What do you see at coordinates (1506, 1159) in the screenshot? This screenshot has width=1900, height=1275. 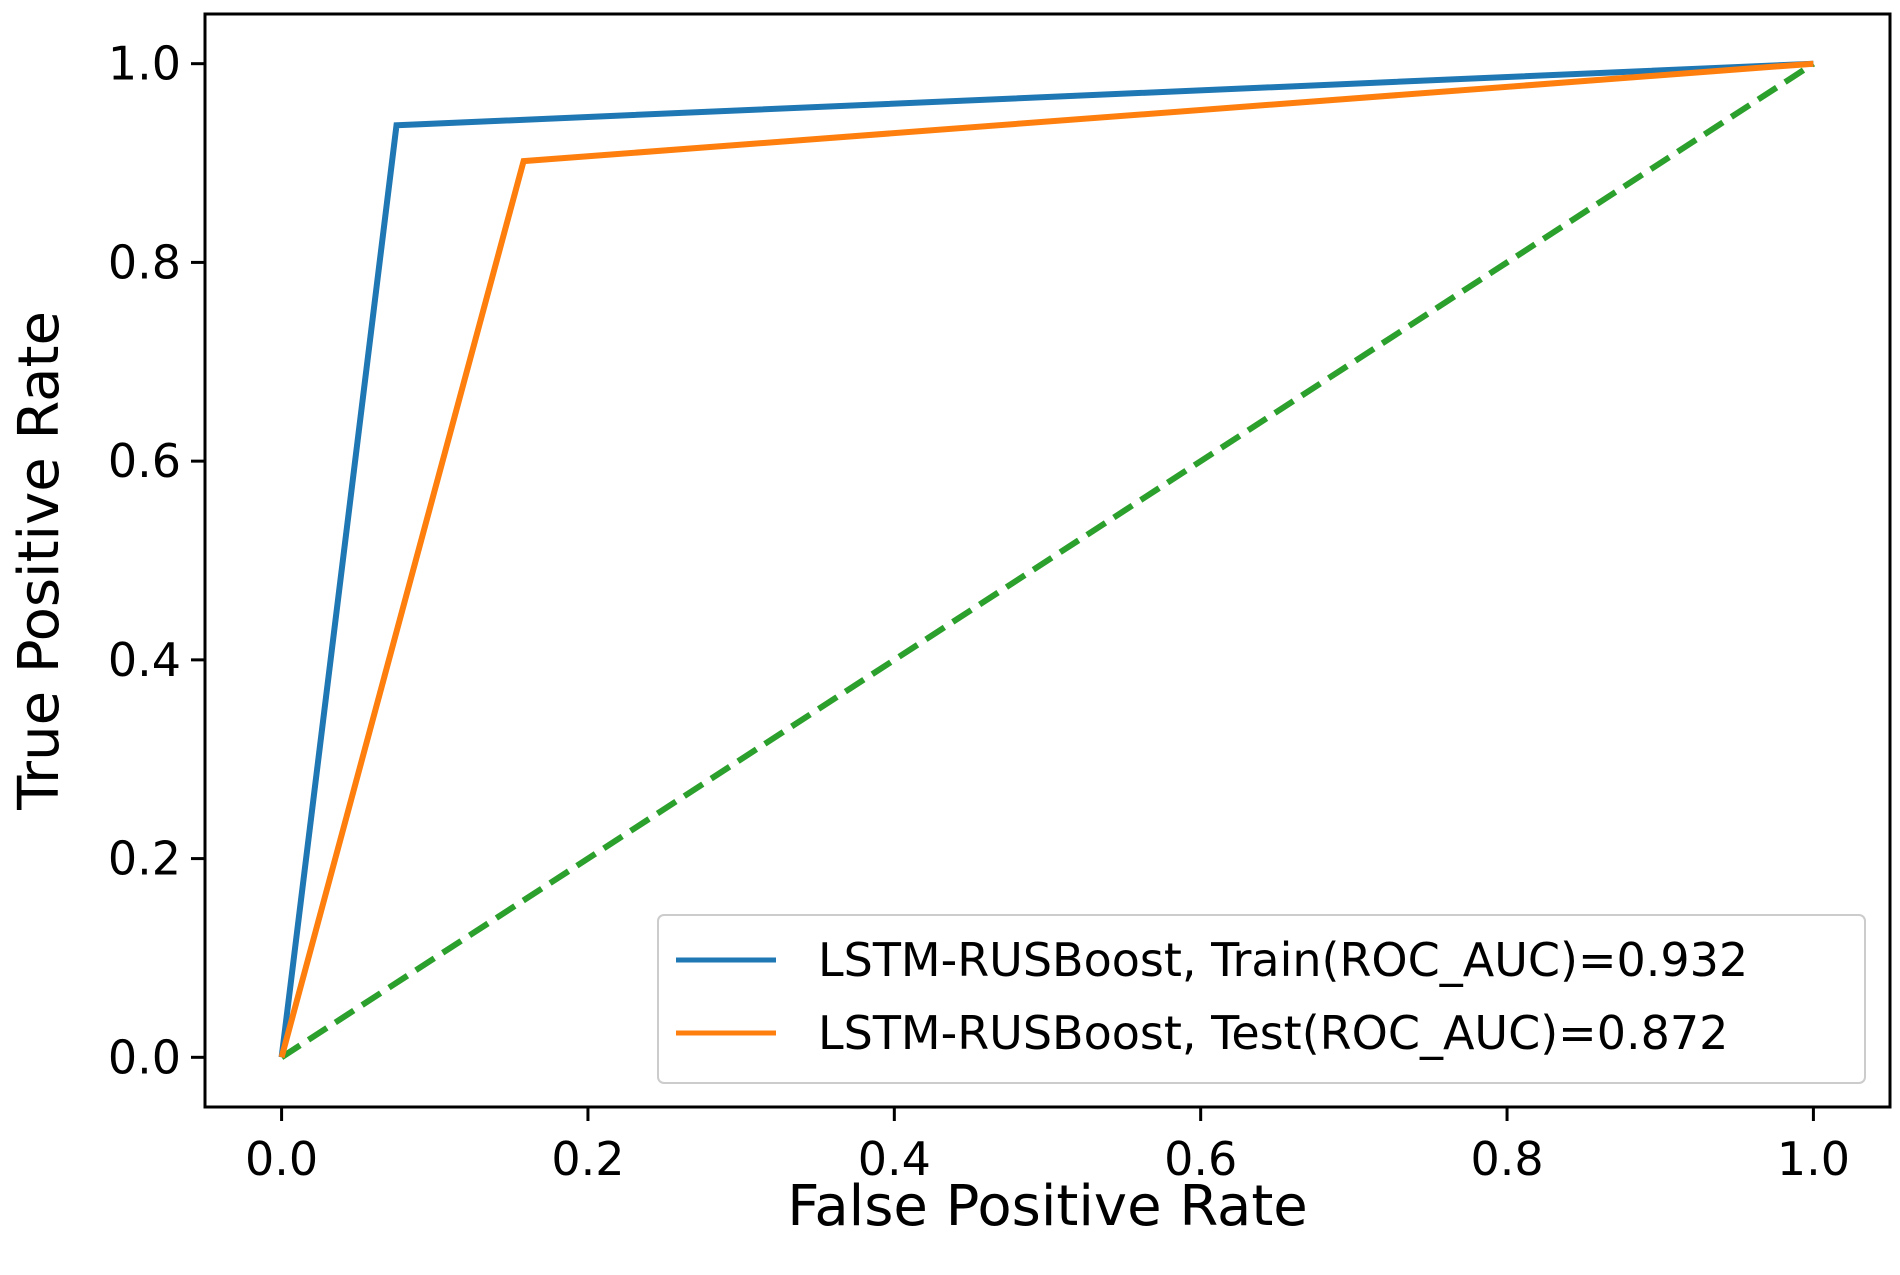 I see `x-tick-label: 0.8` at bounding box center [1506, 1159].